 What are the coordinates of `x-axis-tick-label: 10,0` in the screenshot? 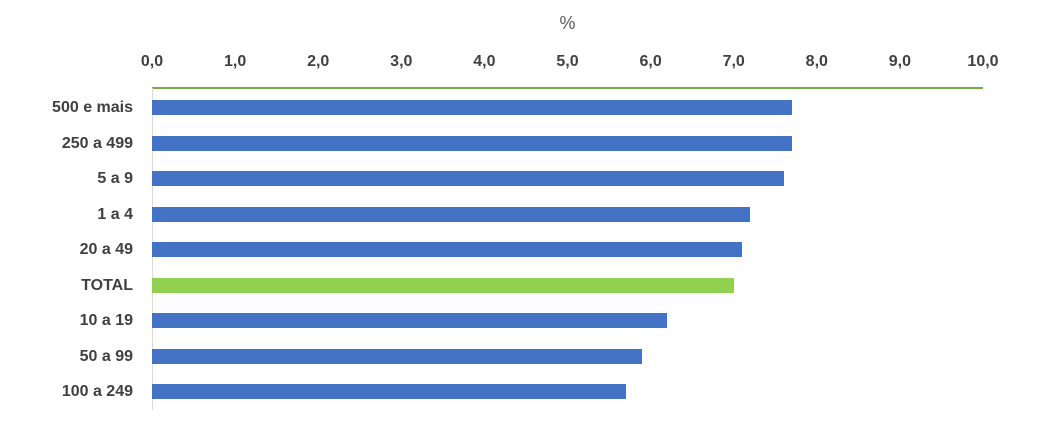 It's located at (983, 61).